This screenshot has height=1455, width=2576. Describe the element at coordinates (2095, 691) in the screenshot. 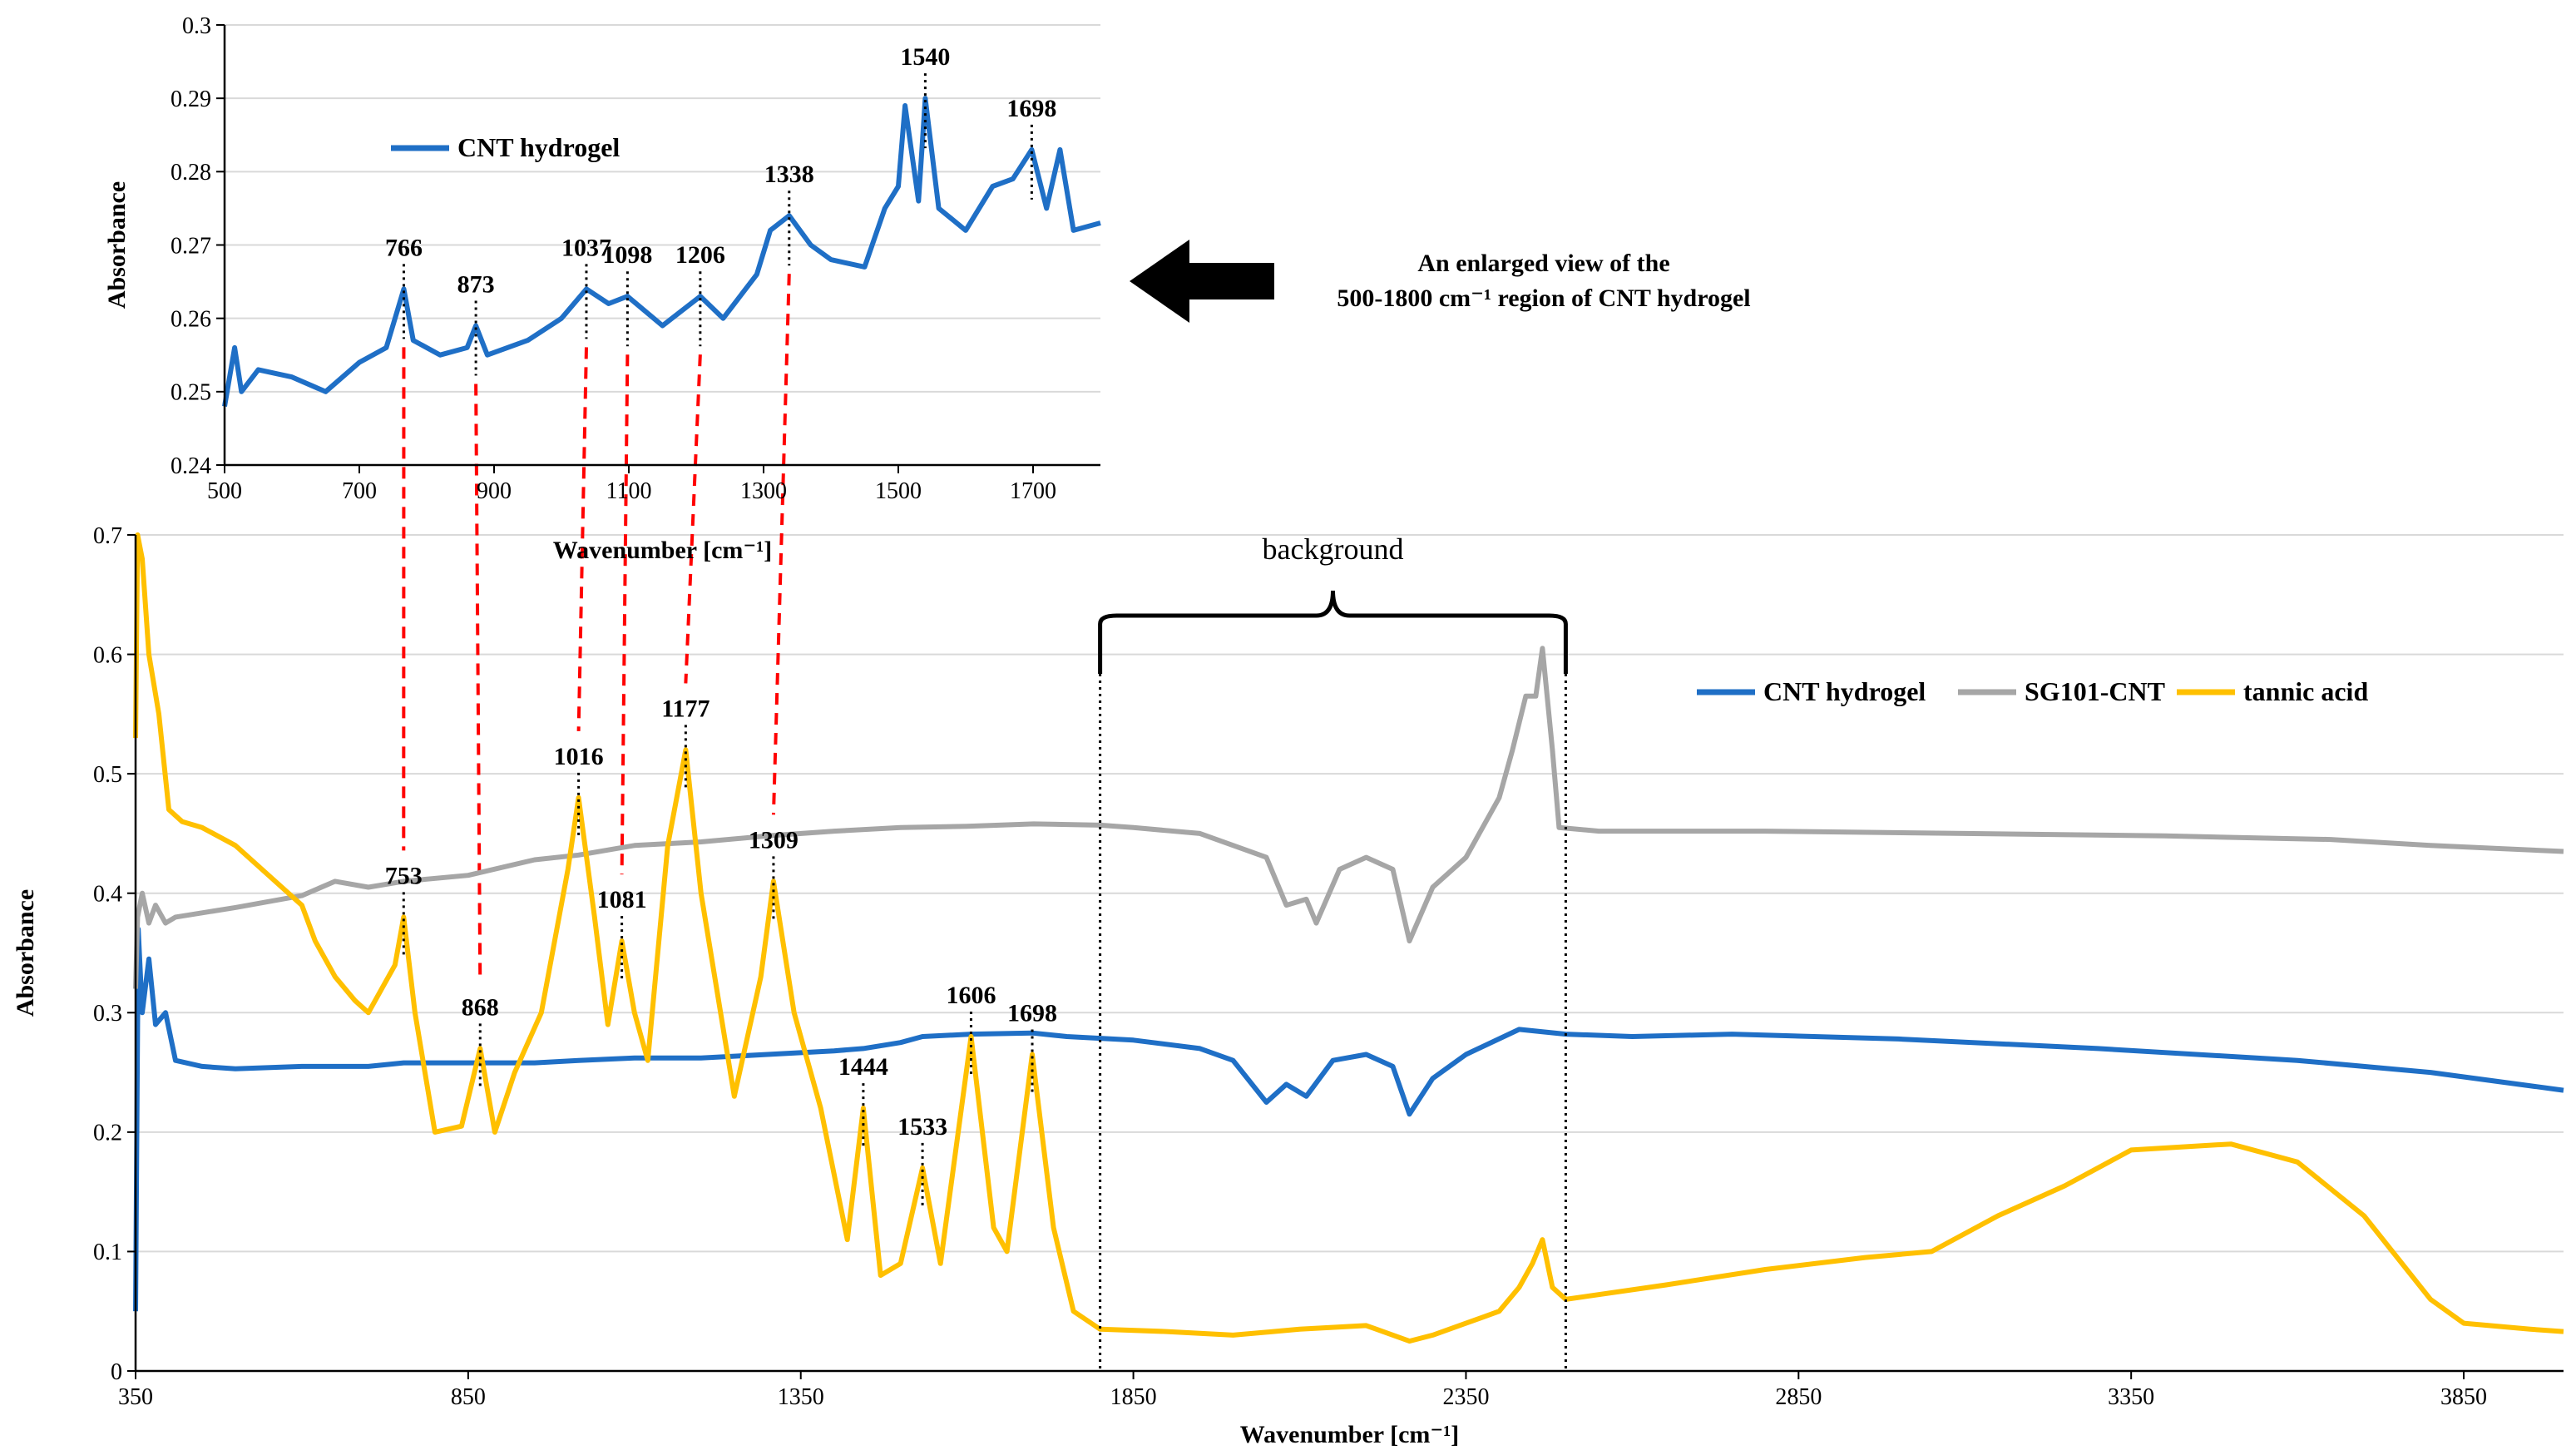

I see `main-legend-label: SG101-CNT` at that location.